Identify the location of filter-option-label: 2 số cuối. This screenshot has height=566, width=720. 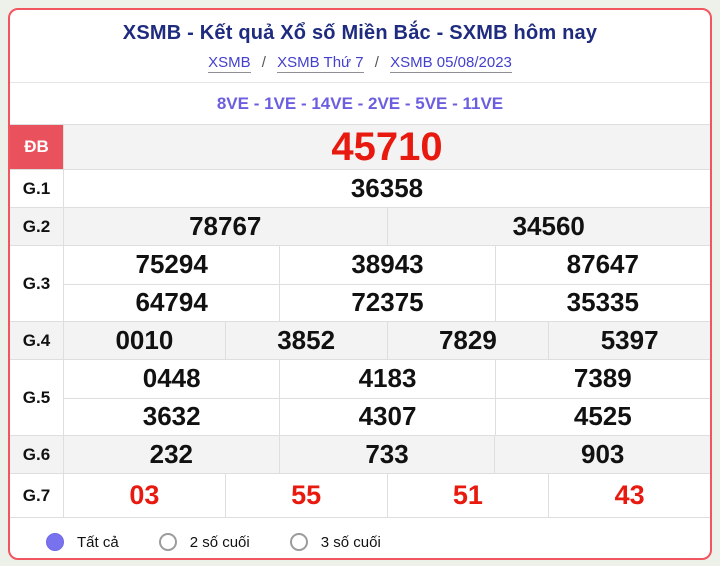
(219, 542).